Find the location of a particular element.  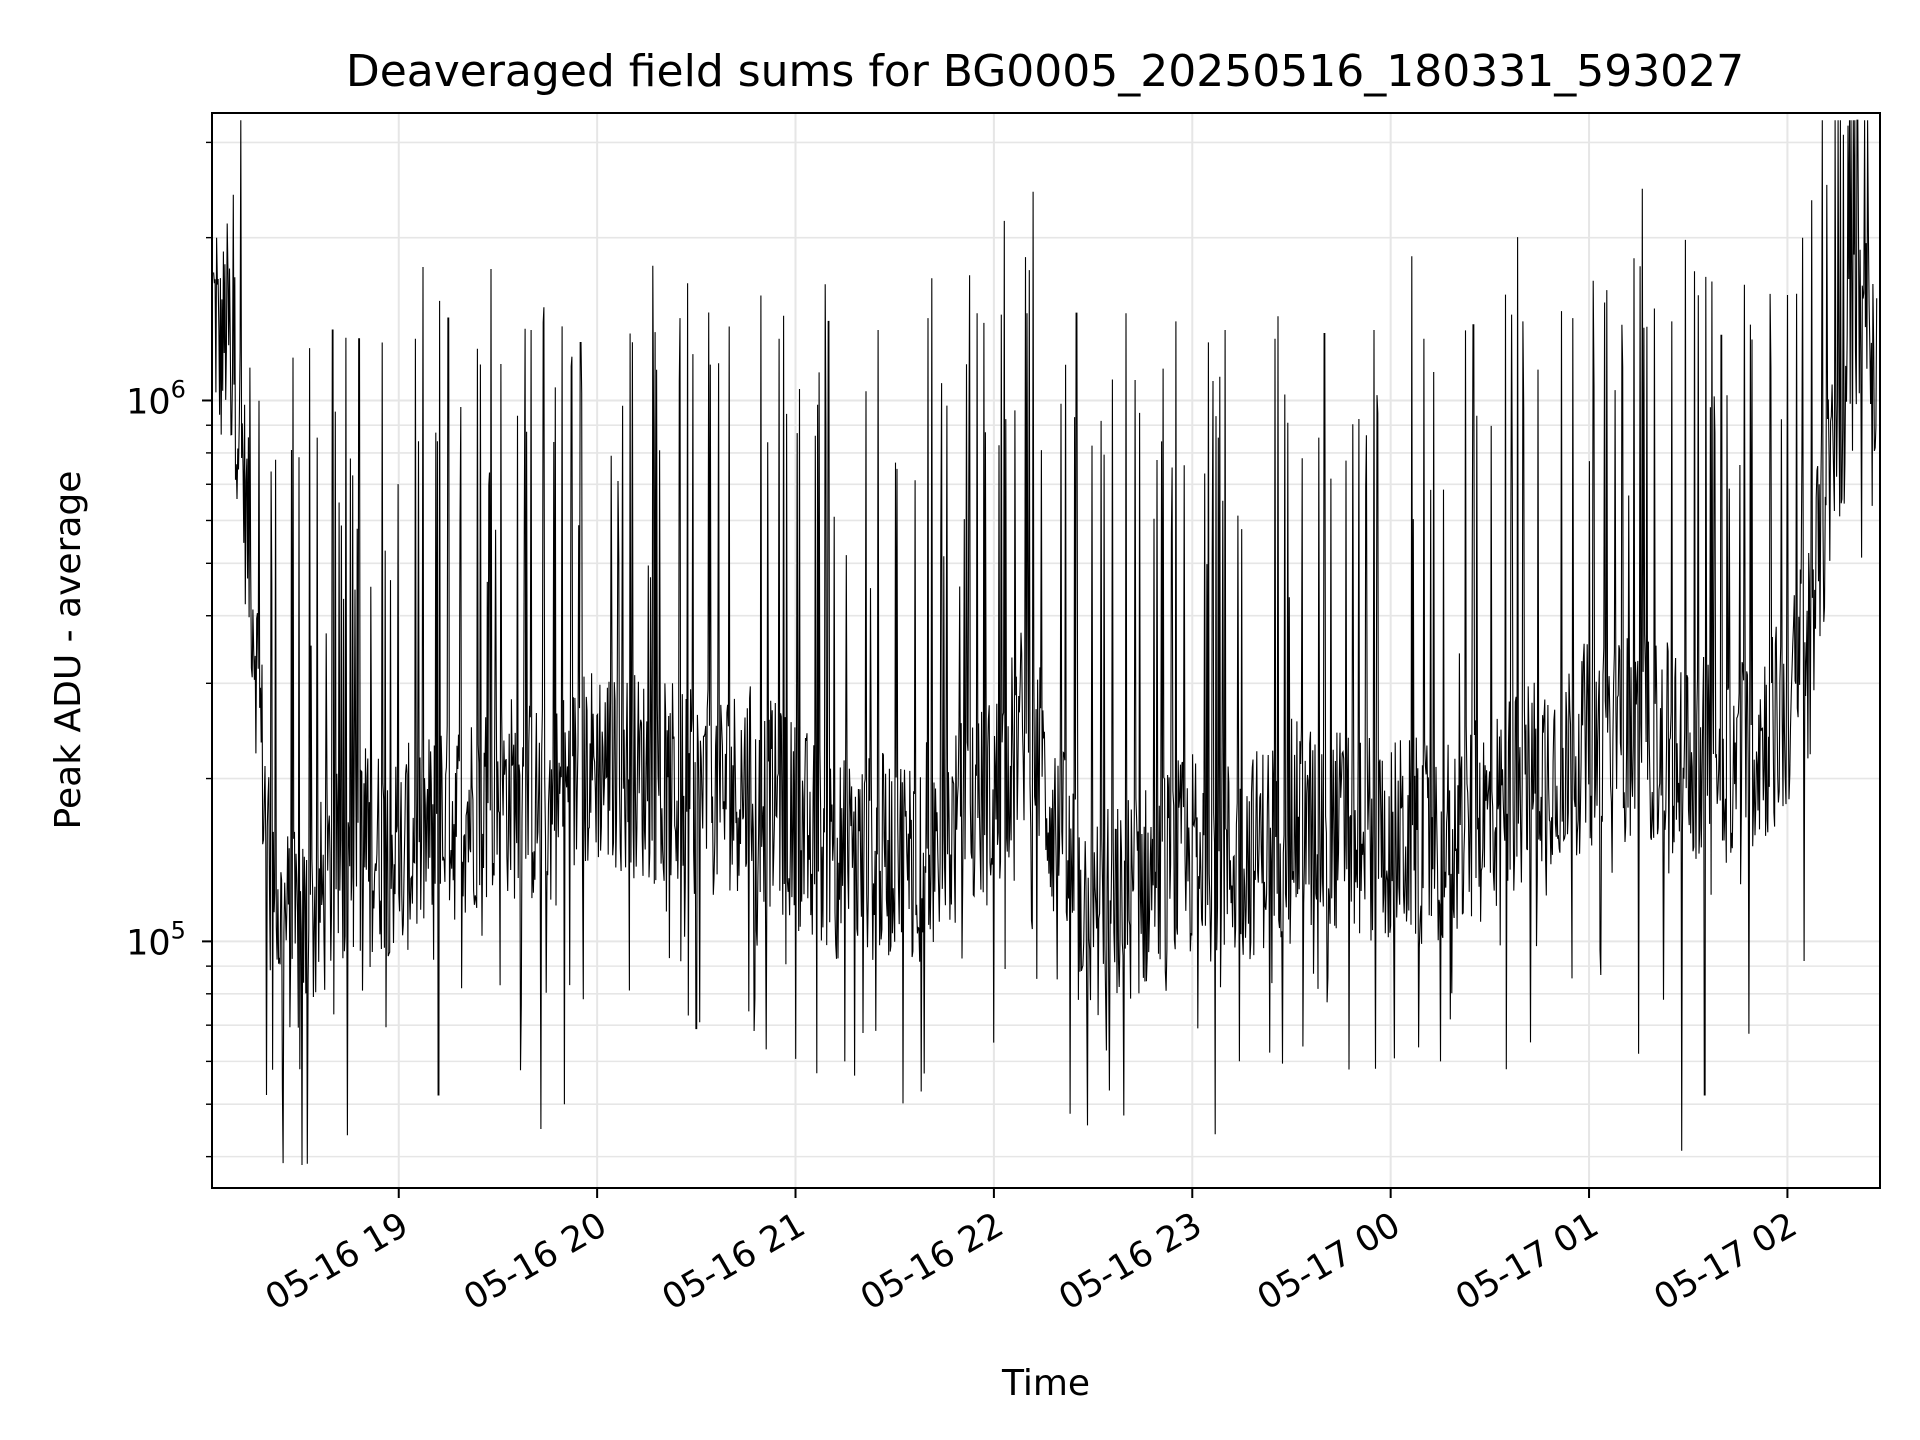

y-tick-exponent: 6 is located at coordinates (178, 389).